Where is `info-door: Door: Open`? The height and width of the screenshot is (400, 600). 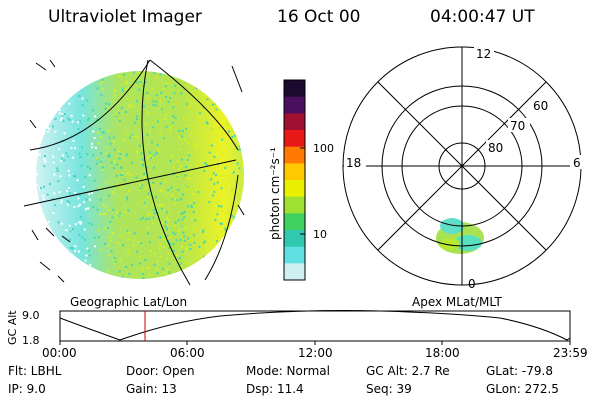
info-door: Door: Open is located at coordinates (160, 371).